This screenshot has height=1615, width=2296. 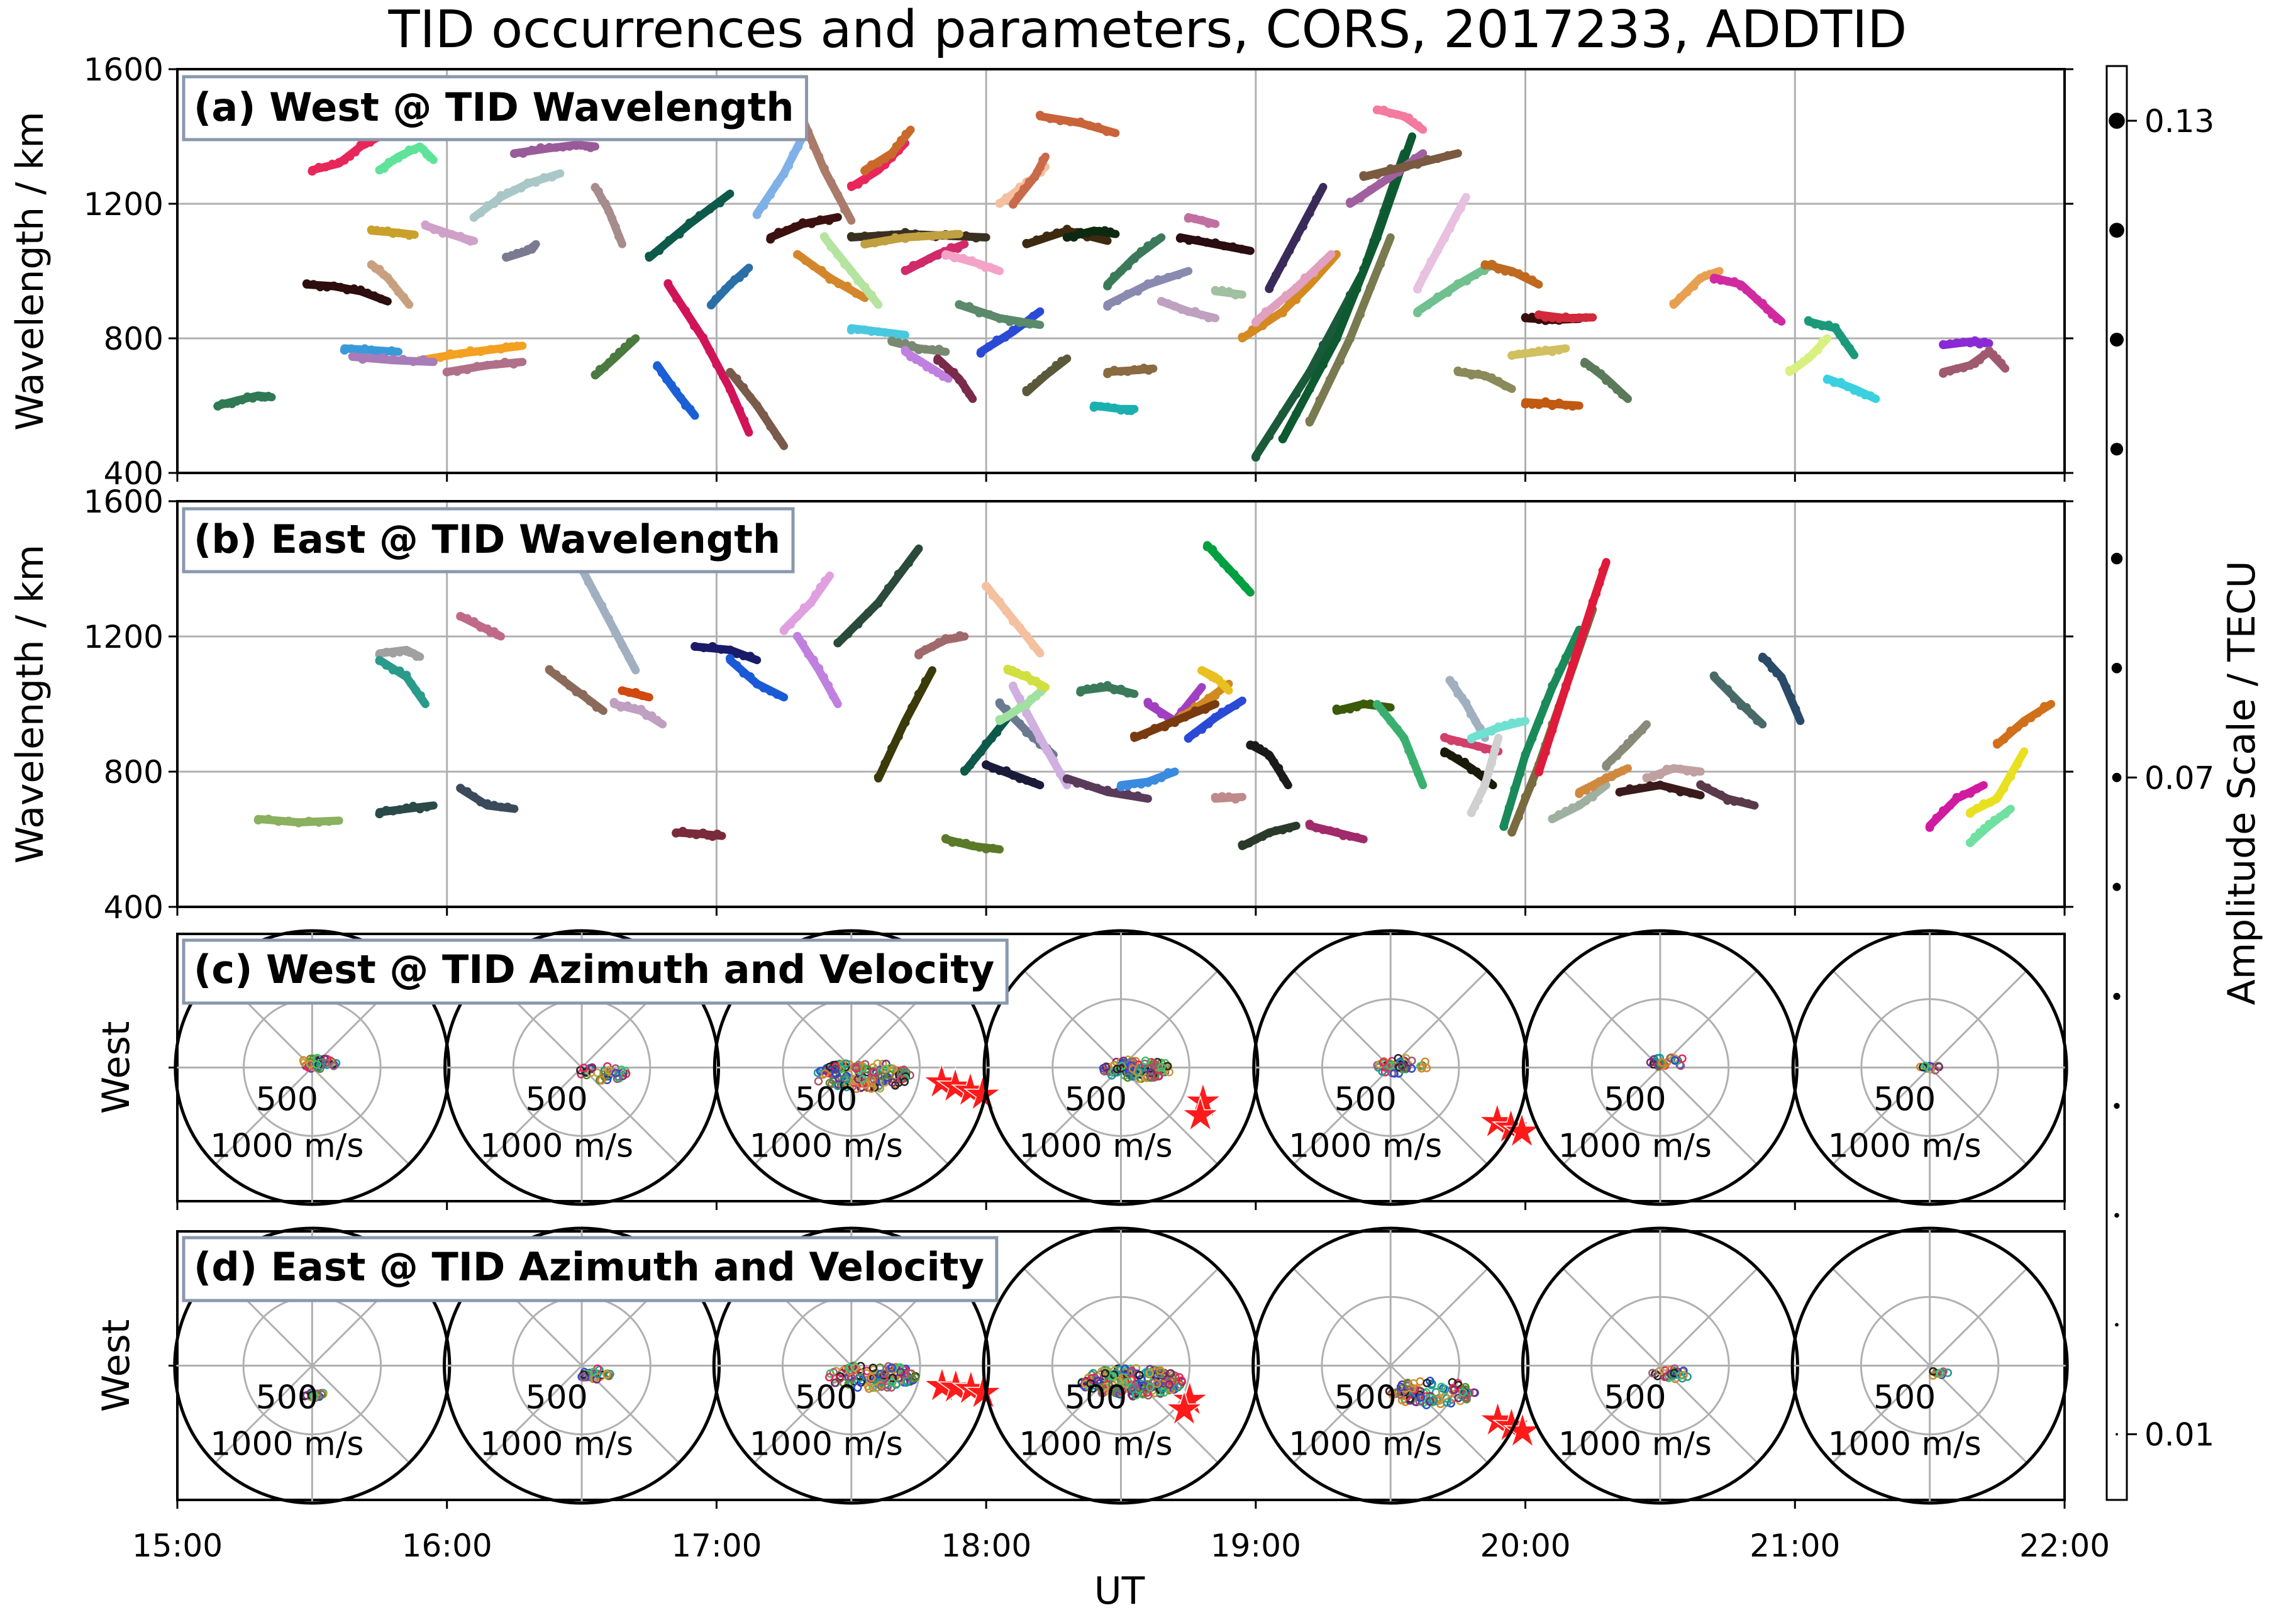 What do you see at coordinates (1242, 337) in the screenshot?
I see `series-point-s54` at bounding box center [1242, 337].